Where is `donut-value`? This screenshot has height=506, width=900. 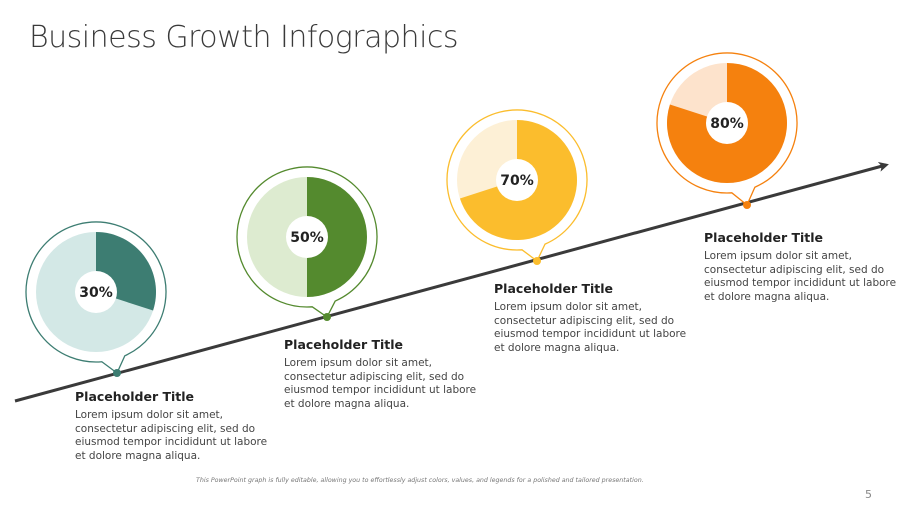
donut-value is located at coordinates (337, 237).